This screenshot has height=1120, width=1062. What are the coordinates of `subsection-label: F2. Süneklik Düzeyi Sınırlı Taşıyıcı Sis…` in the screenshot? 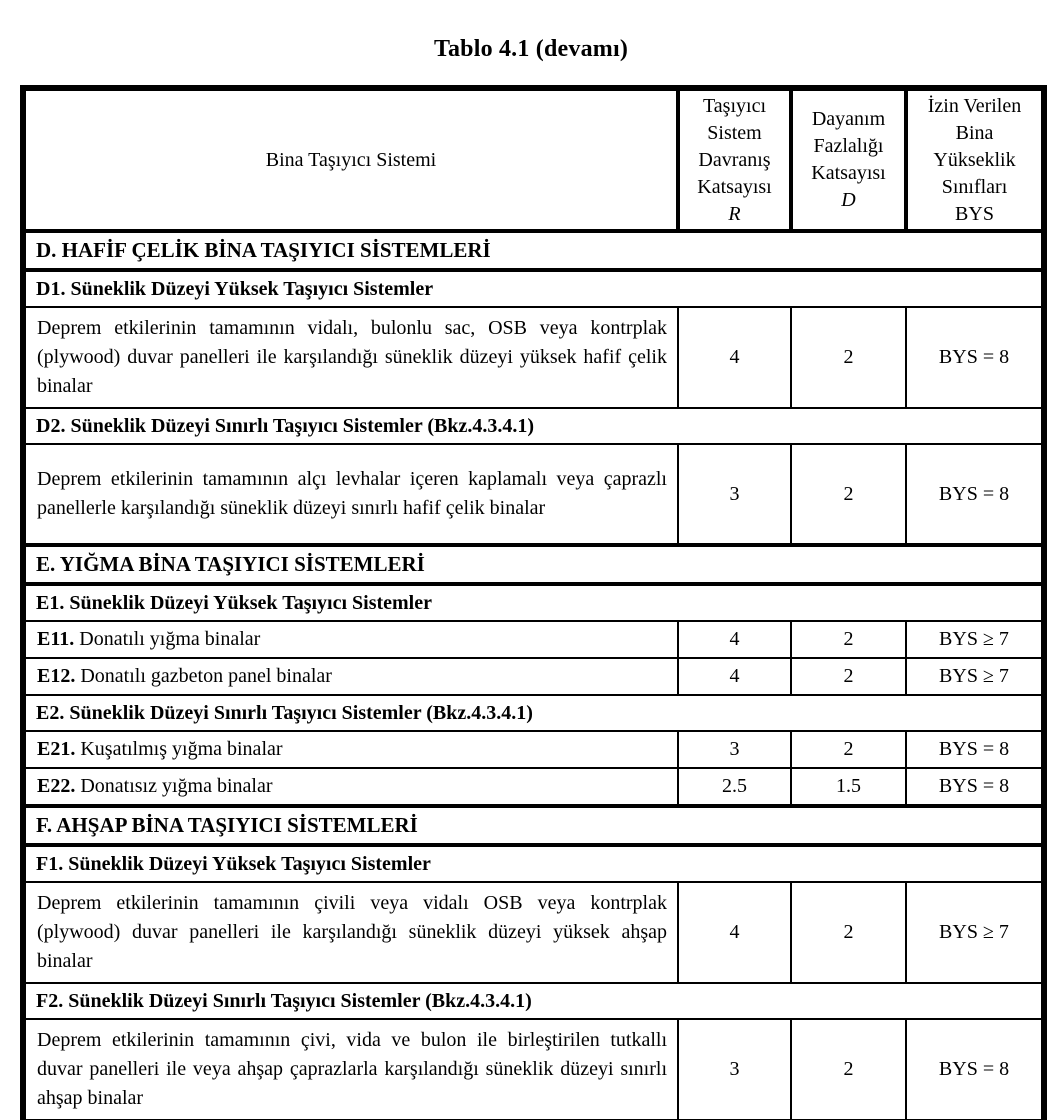 It's located at (533, 1001).